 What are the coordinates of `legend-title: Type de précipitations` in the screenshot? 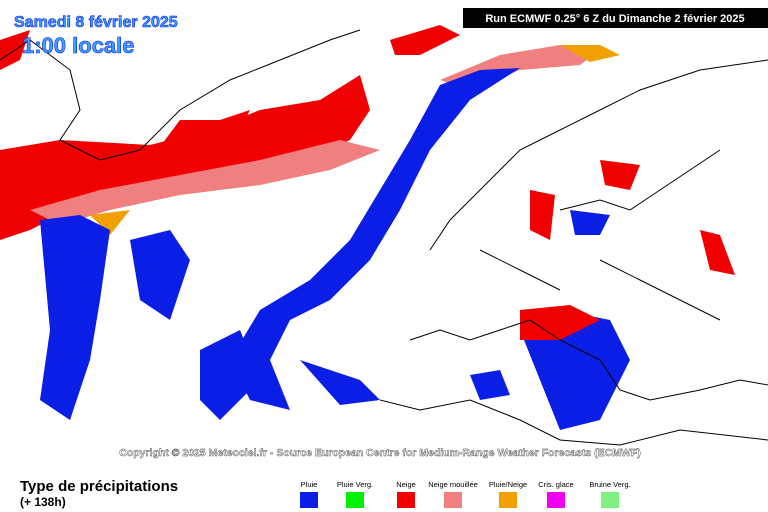 It's located at (99, 486).